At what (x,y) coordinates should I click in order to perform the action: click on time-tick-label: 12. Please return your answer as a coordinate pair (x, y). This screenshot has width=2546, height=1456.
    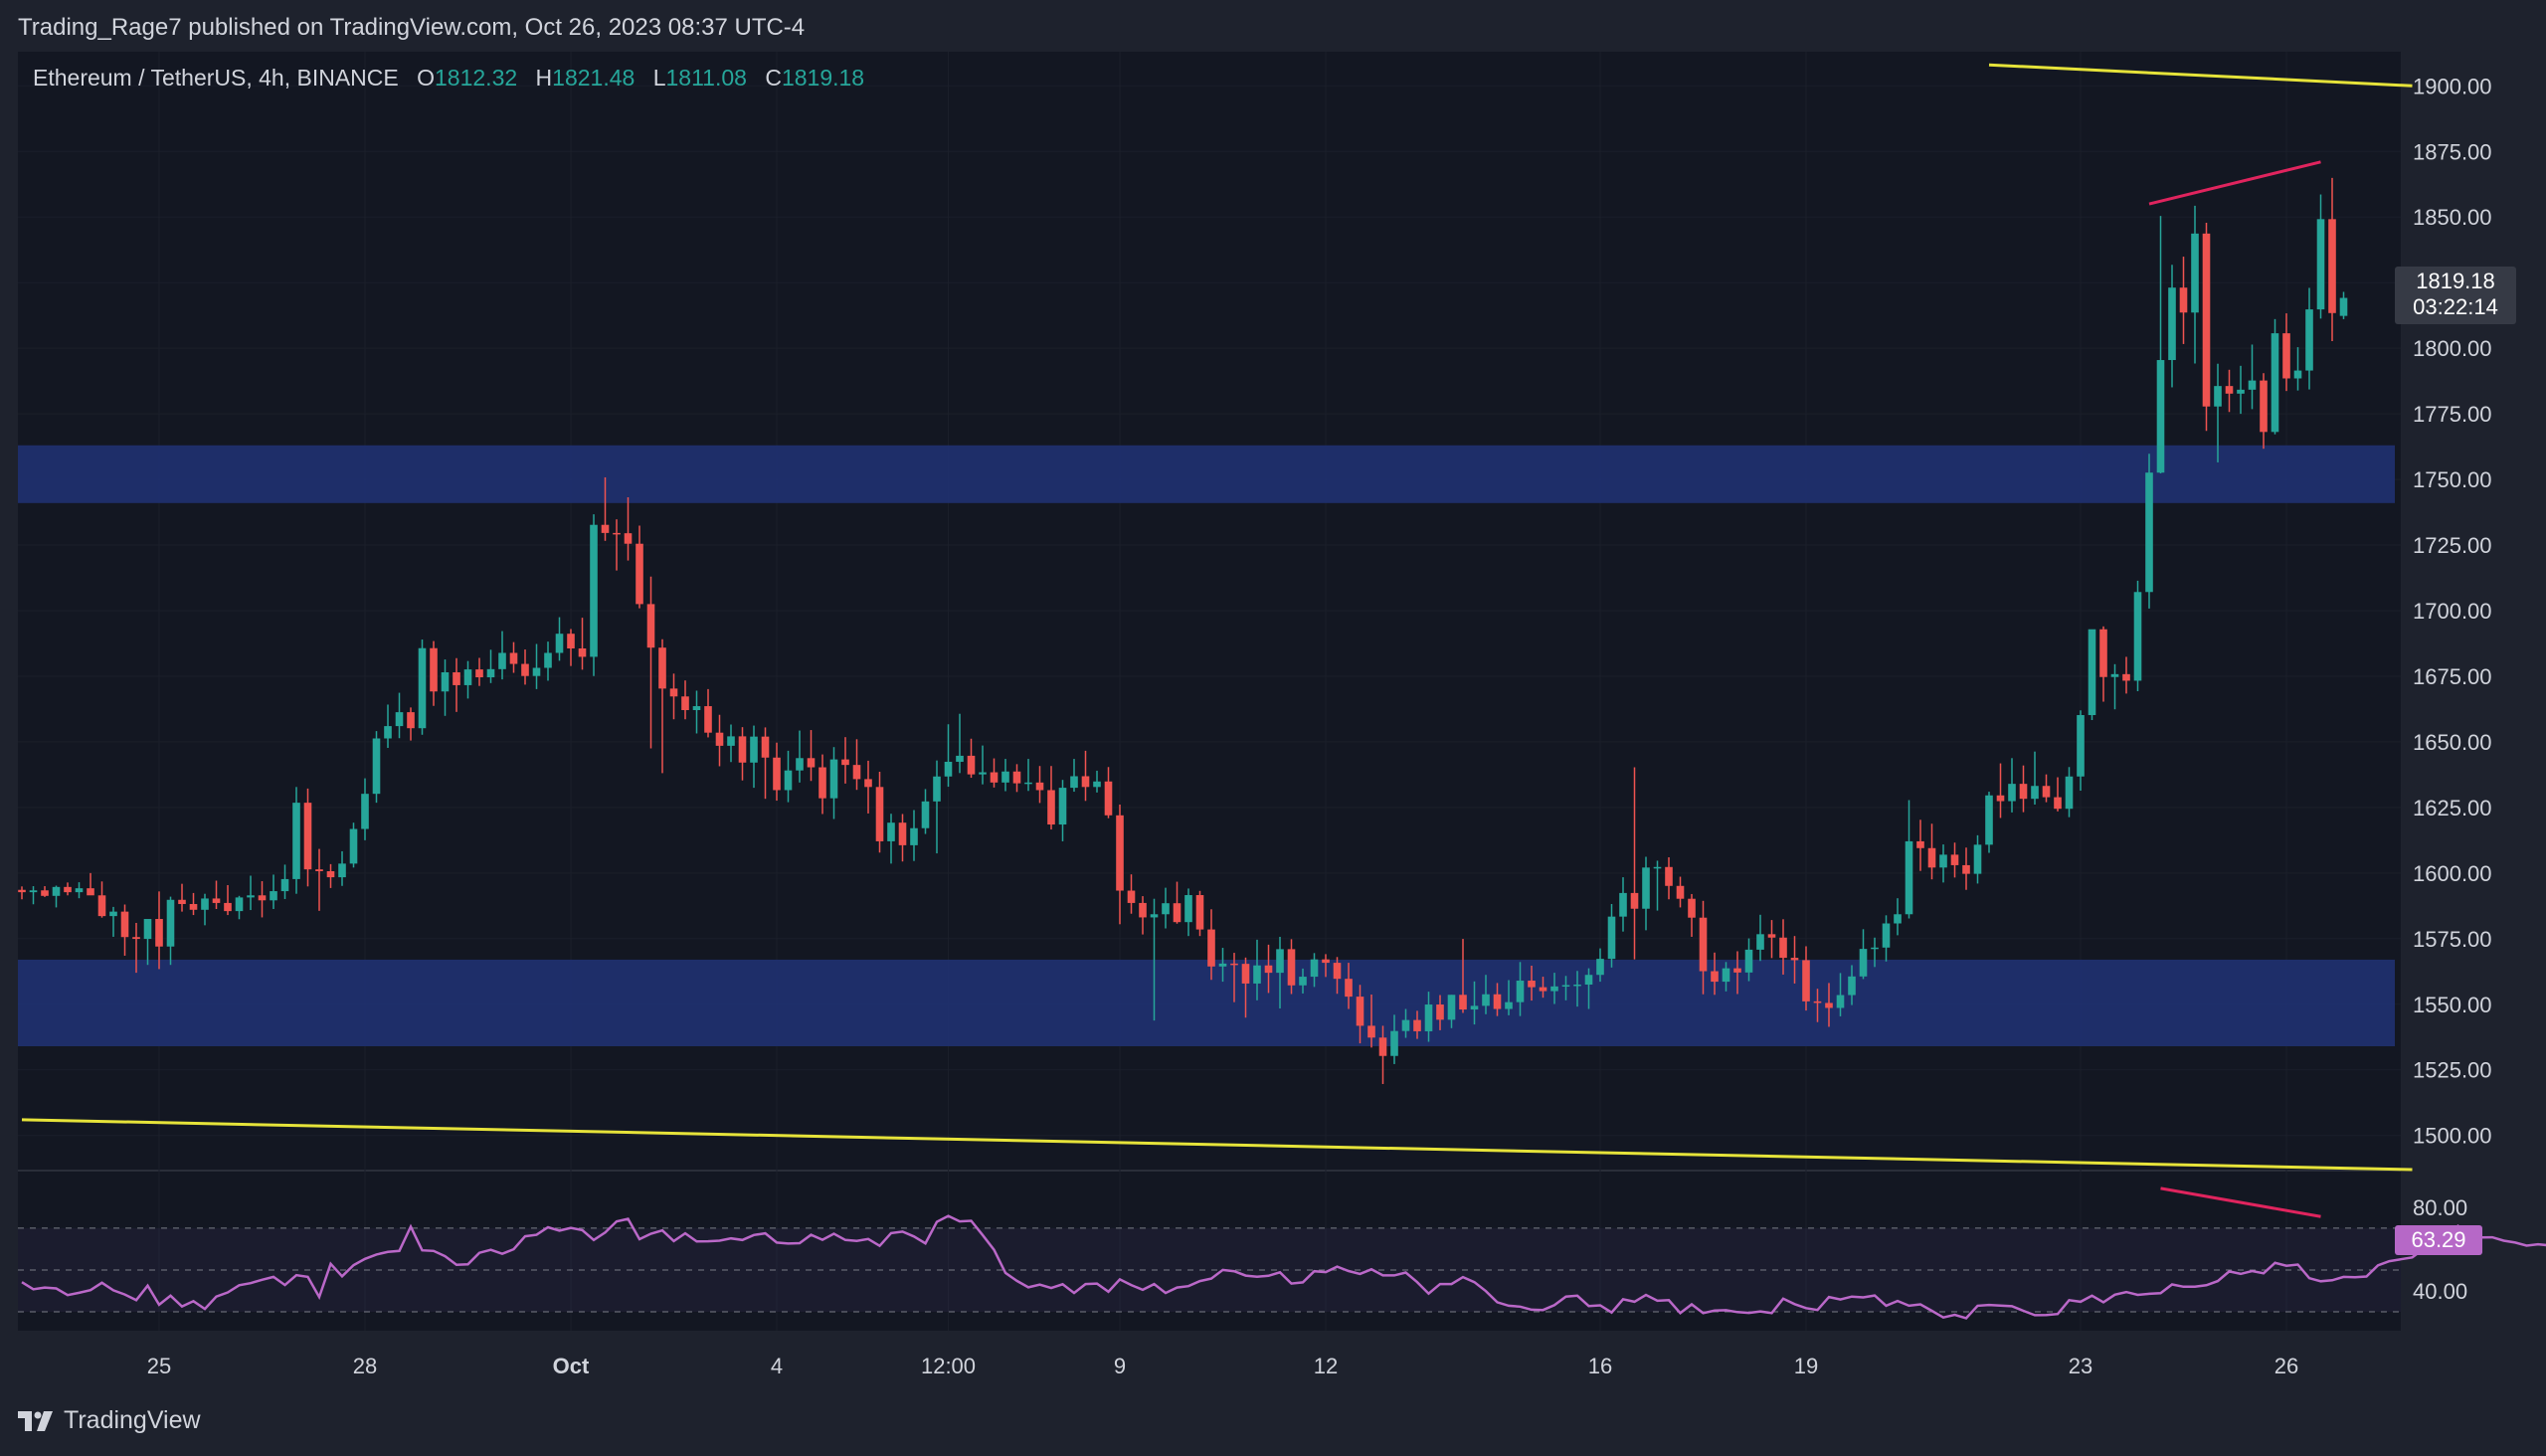
    Looking at the image, I should click on (1326, 1366).